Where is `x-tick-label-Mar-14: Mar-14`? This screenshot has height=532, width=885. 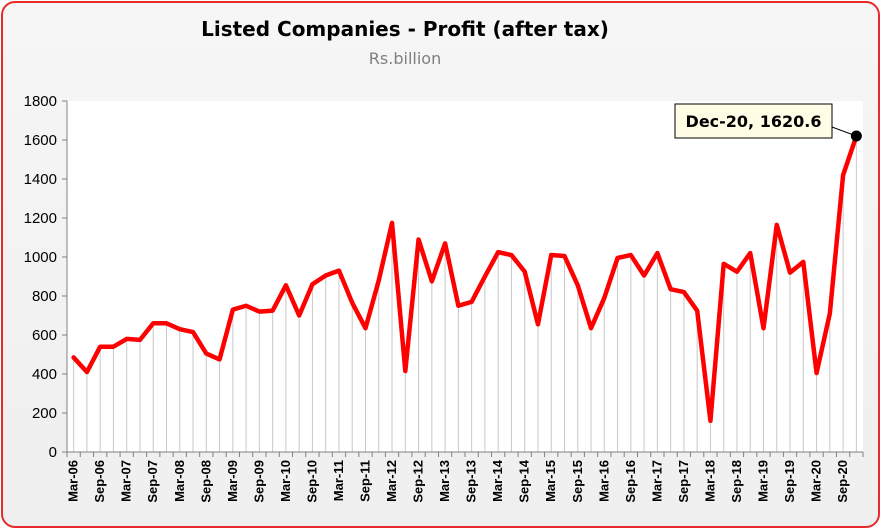 x-tick-label-Mar-14: Mar-14 is located at coordinates (497, 480).